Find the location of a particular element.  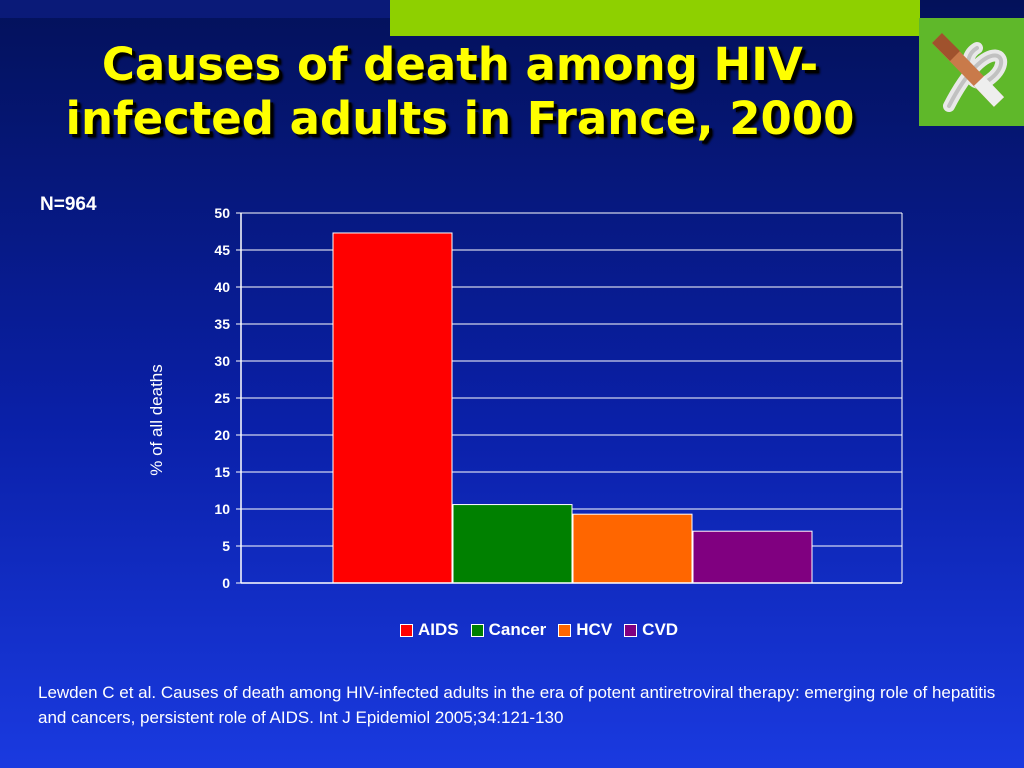

y-tick-label: 35 is located at coordinates (222, 324).